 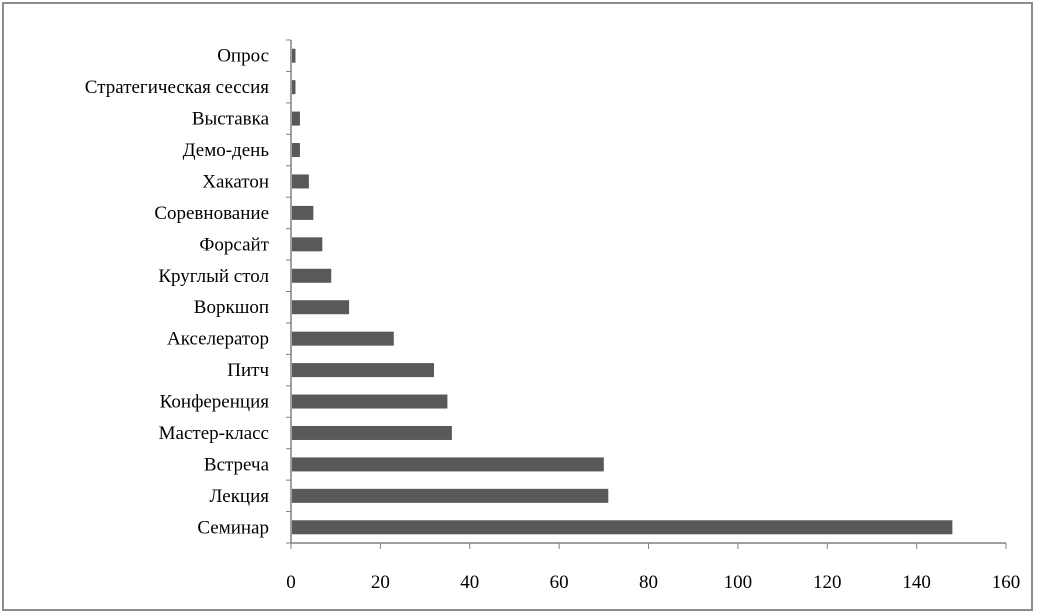 What do you see at coordinates (218, 339) in the screenshot?
I see `category-label: Акселератор` at bounding box center [218, 339].